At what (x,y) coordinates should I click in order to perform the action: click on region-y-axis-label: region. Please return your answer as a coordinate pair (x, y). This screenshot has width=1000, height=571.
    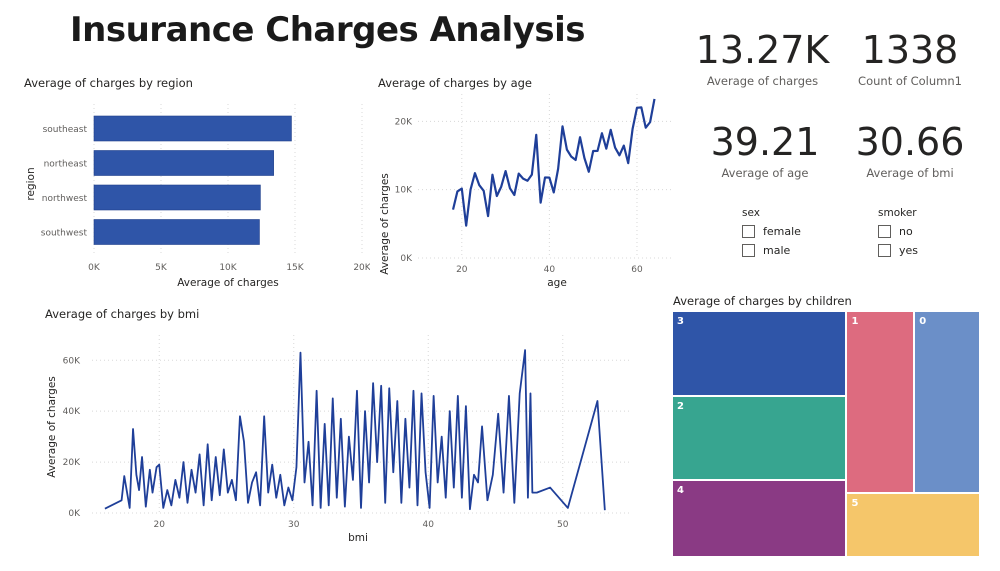
    Looking at the image, I should click on (31, 183).